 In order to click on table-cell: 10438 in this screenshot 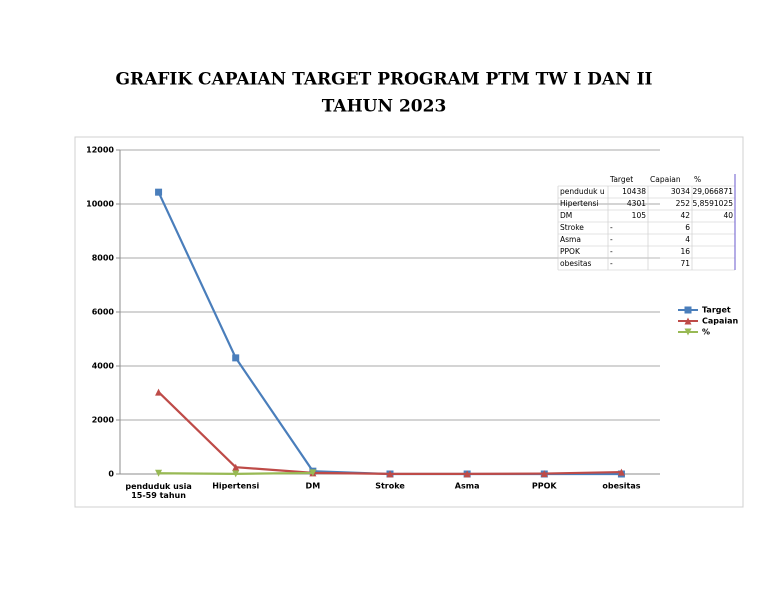, I will do `click(634, 191)`.